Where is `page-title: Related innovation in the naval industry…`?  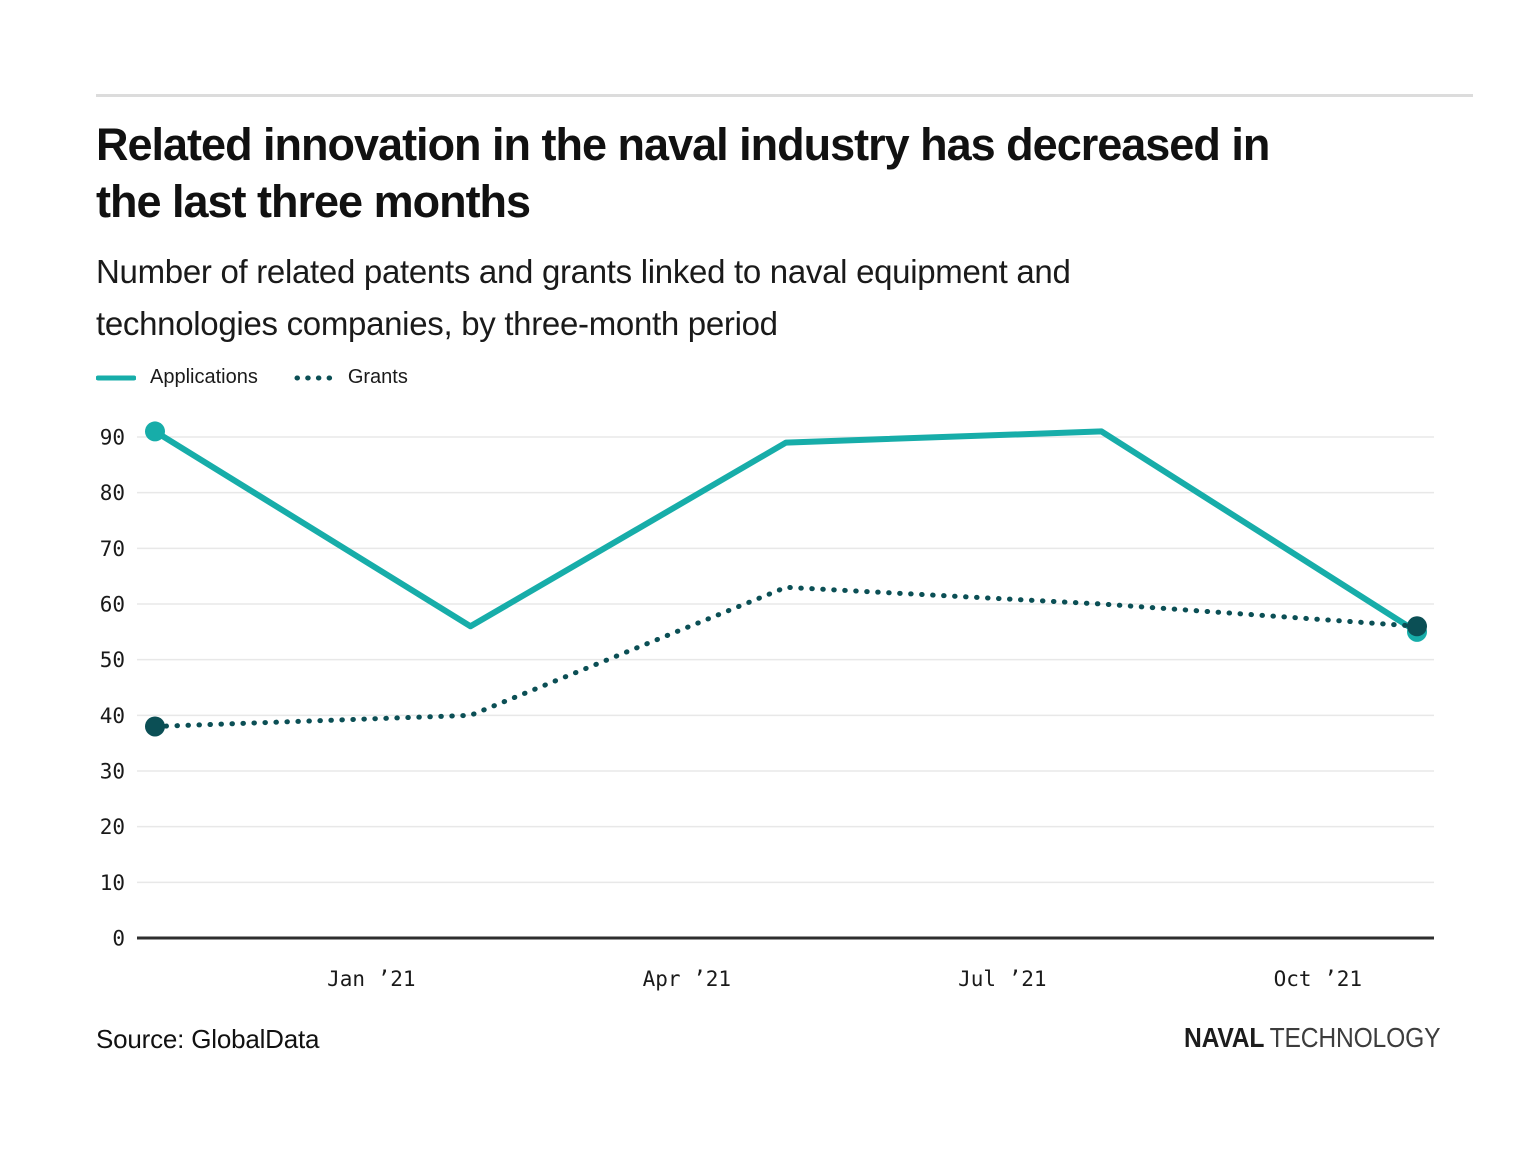 page-title: Related innovation in the naval industry… is located at coordinates (683, 173).